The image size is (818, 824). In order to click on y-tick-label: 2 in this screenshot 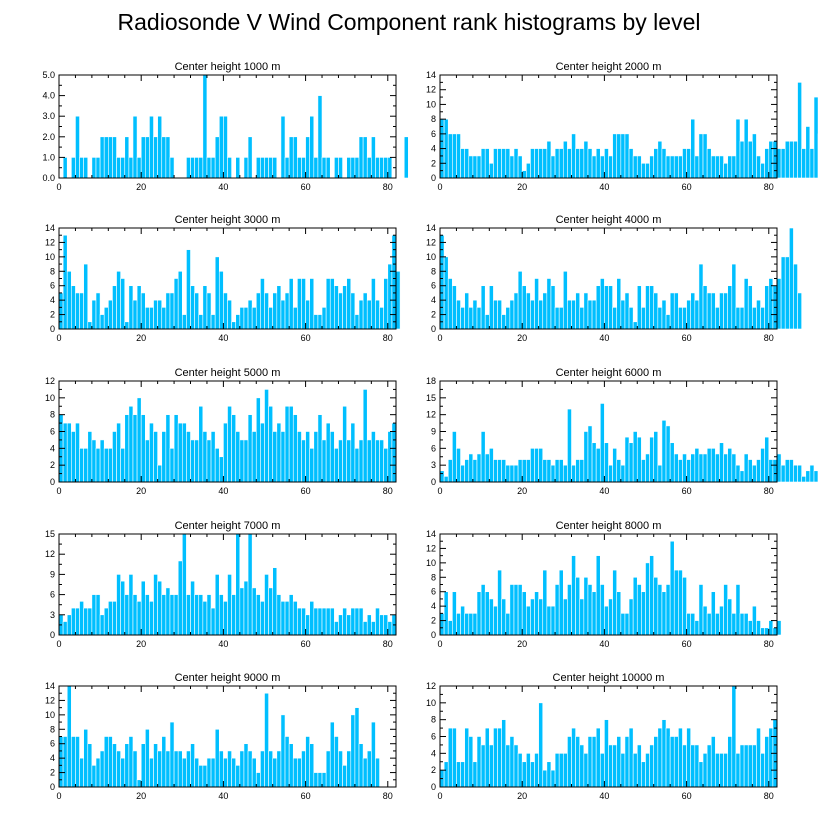, I will do `click(433, 621)`.